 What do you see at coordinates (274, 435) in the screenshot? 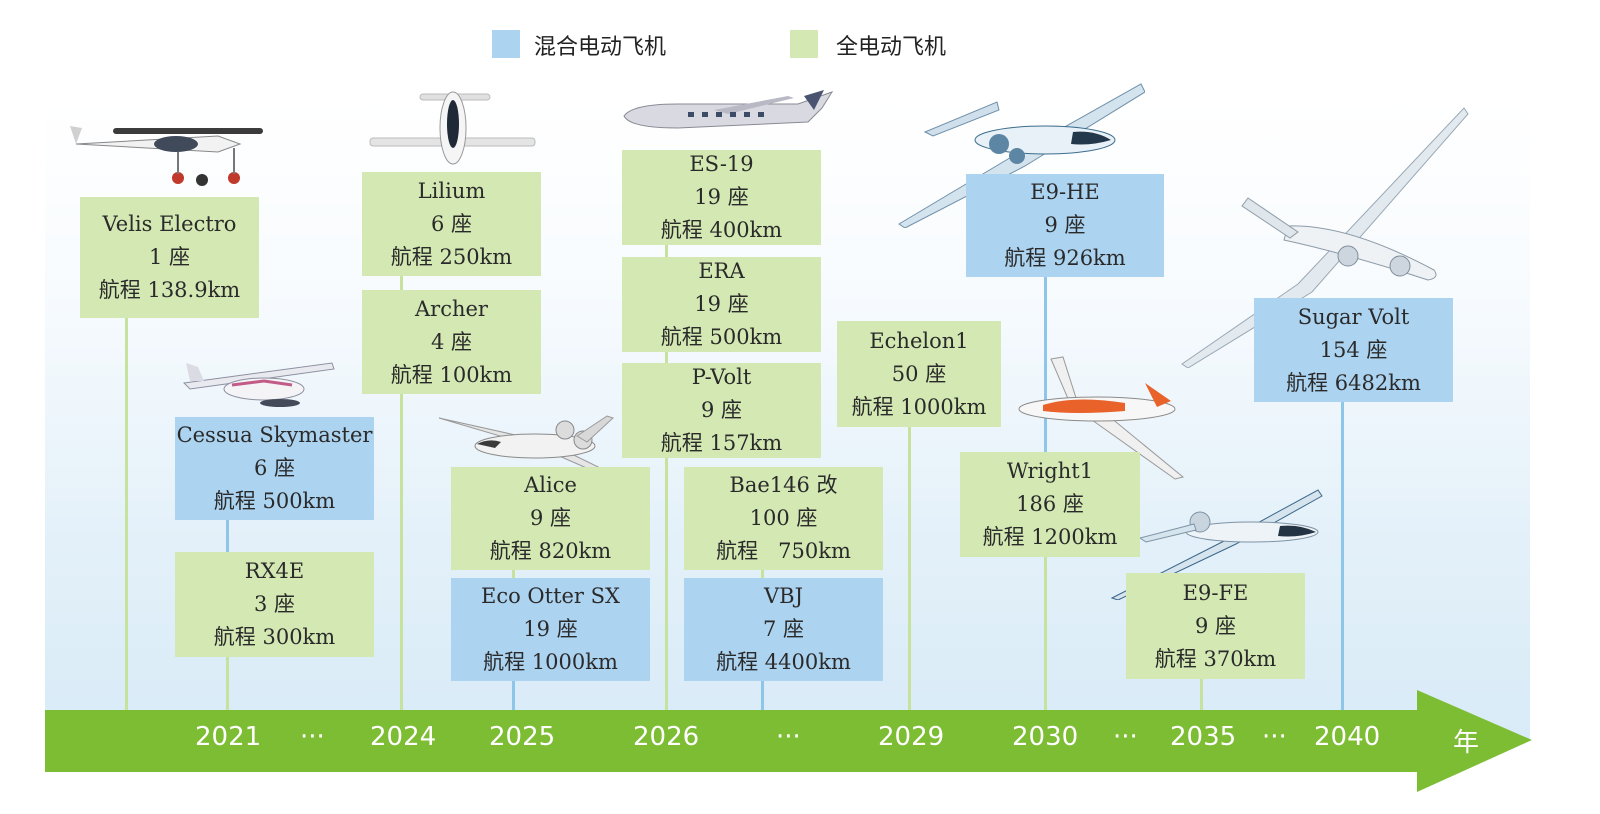
I see `aircraft-name: Cessua Skymaster` at bounding box center [274, 435].